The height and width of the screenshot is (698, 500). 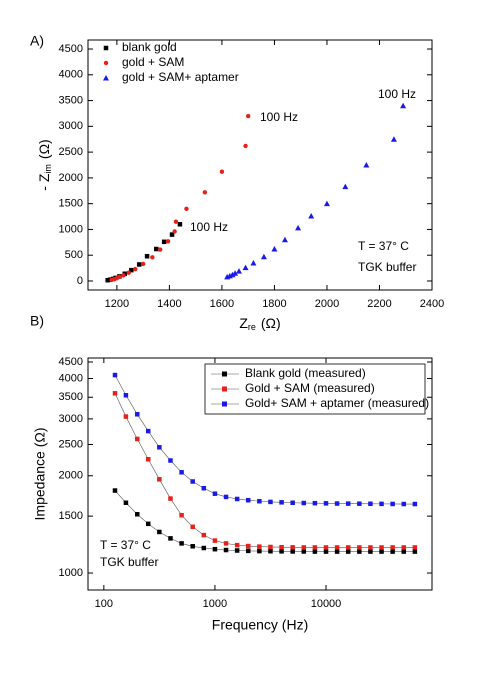 What do you see at coordinates (74, 255) in the screenshot?
I see `y-tick-label: 500` at bounding box center [74, 255].